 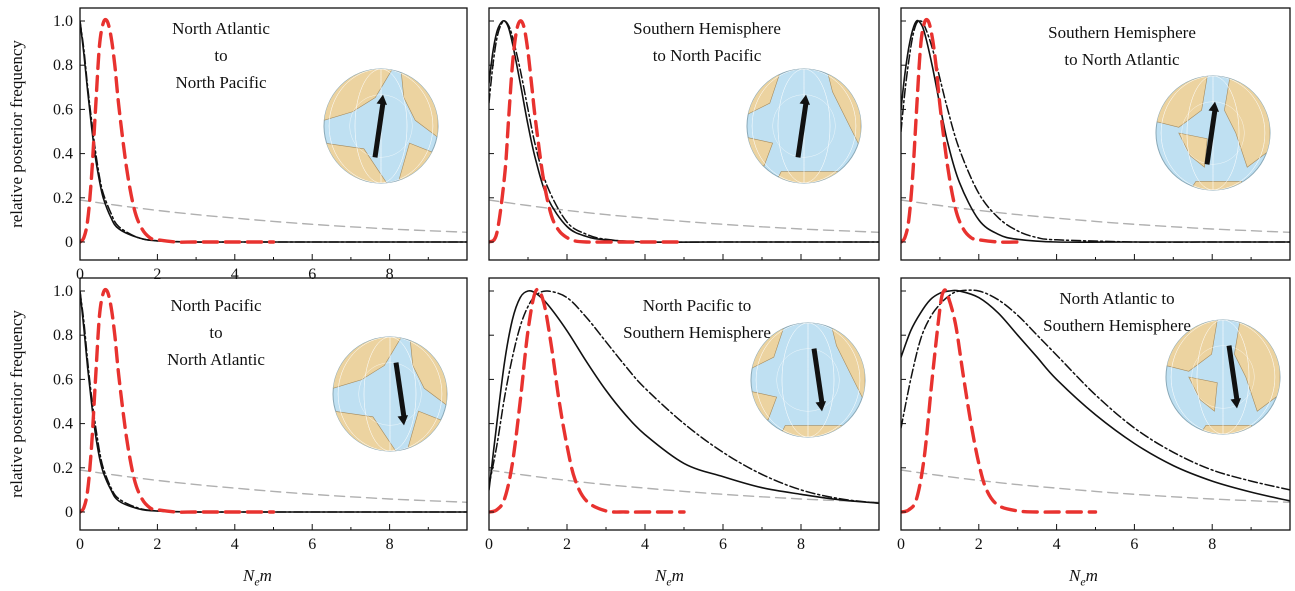 What do you see at coordinates (707, 42) in the screenshot?
I see `panel-title: Southern Hemisphere to North Pacific` at bounding box center [707, 42].